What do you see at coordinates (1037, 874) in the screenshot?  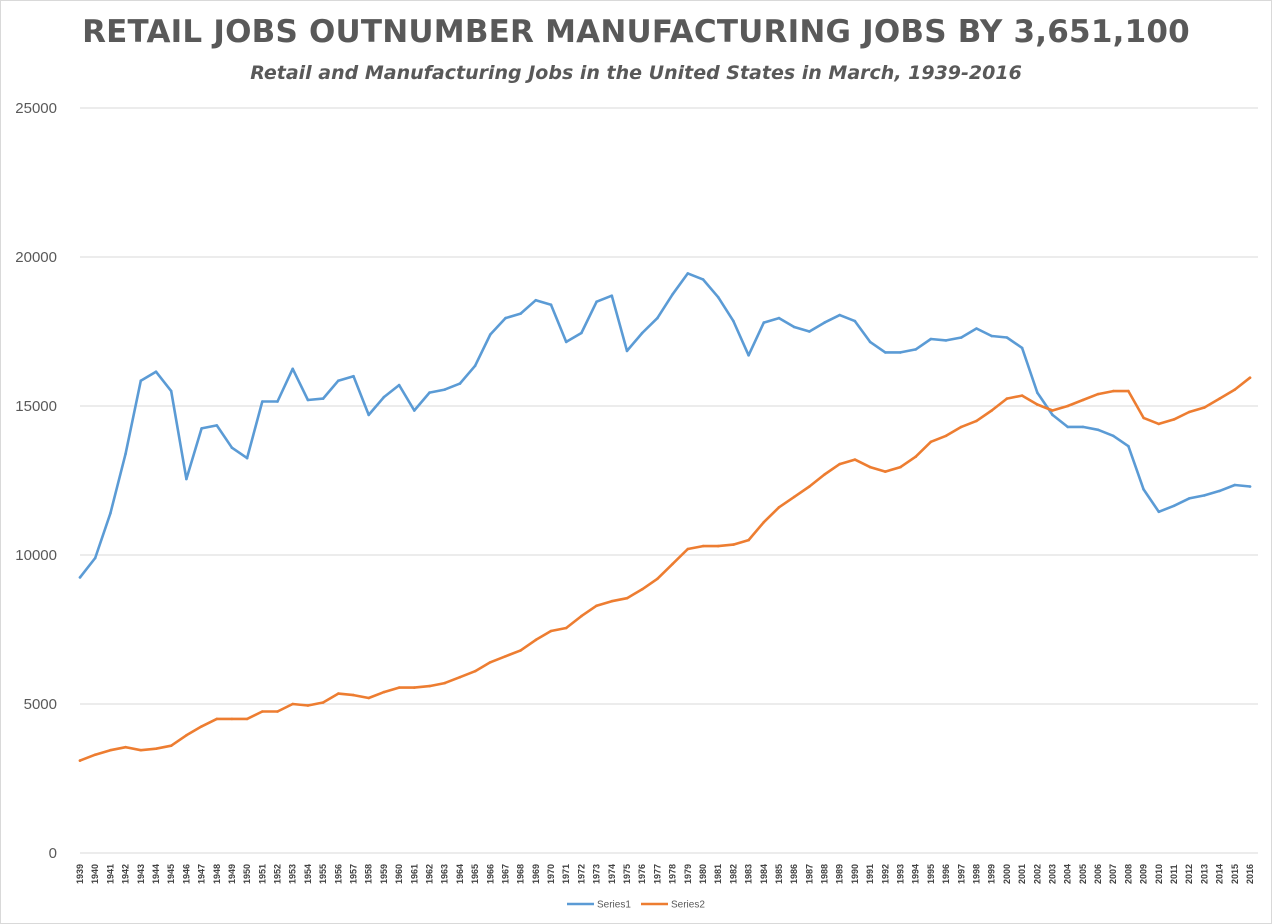 I see `x-tick-label: 2002` at bounding box center [1037, 874].